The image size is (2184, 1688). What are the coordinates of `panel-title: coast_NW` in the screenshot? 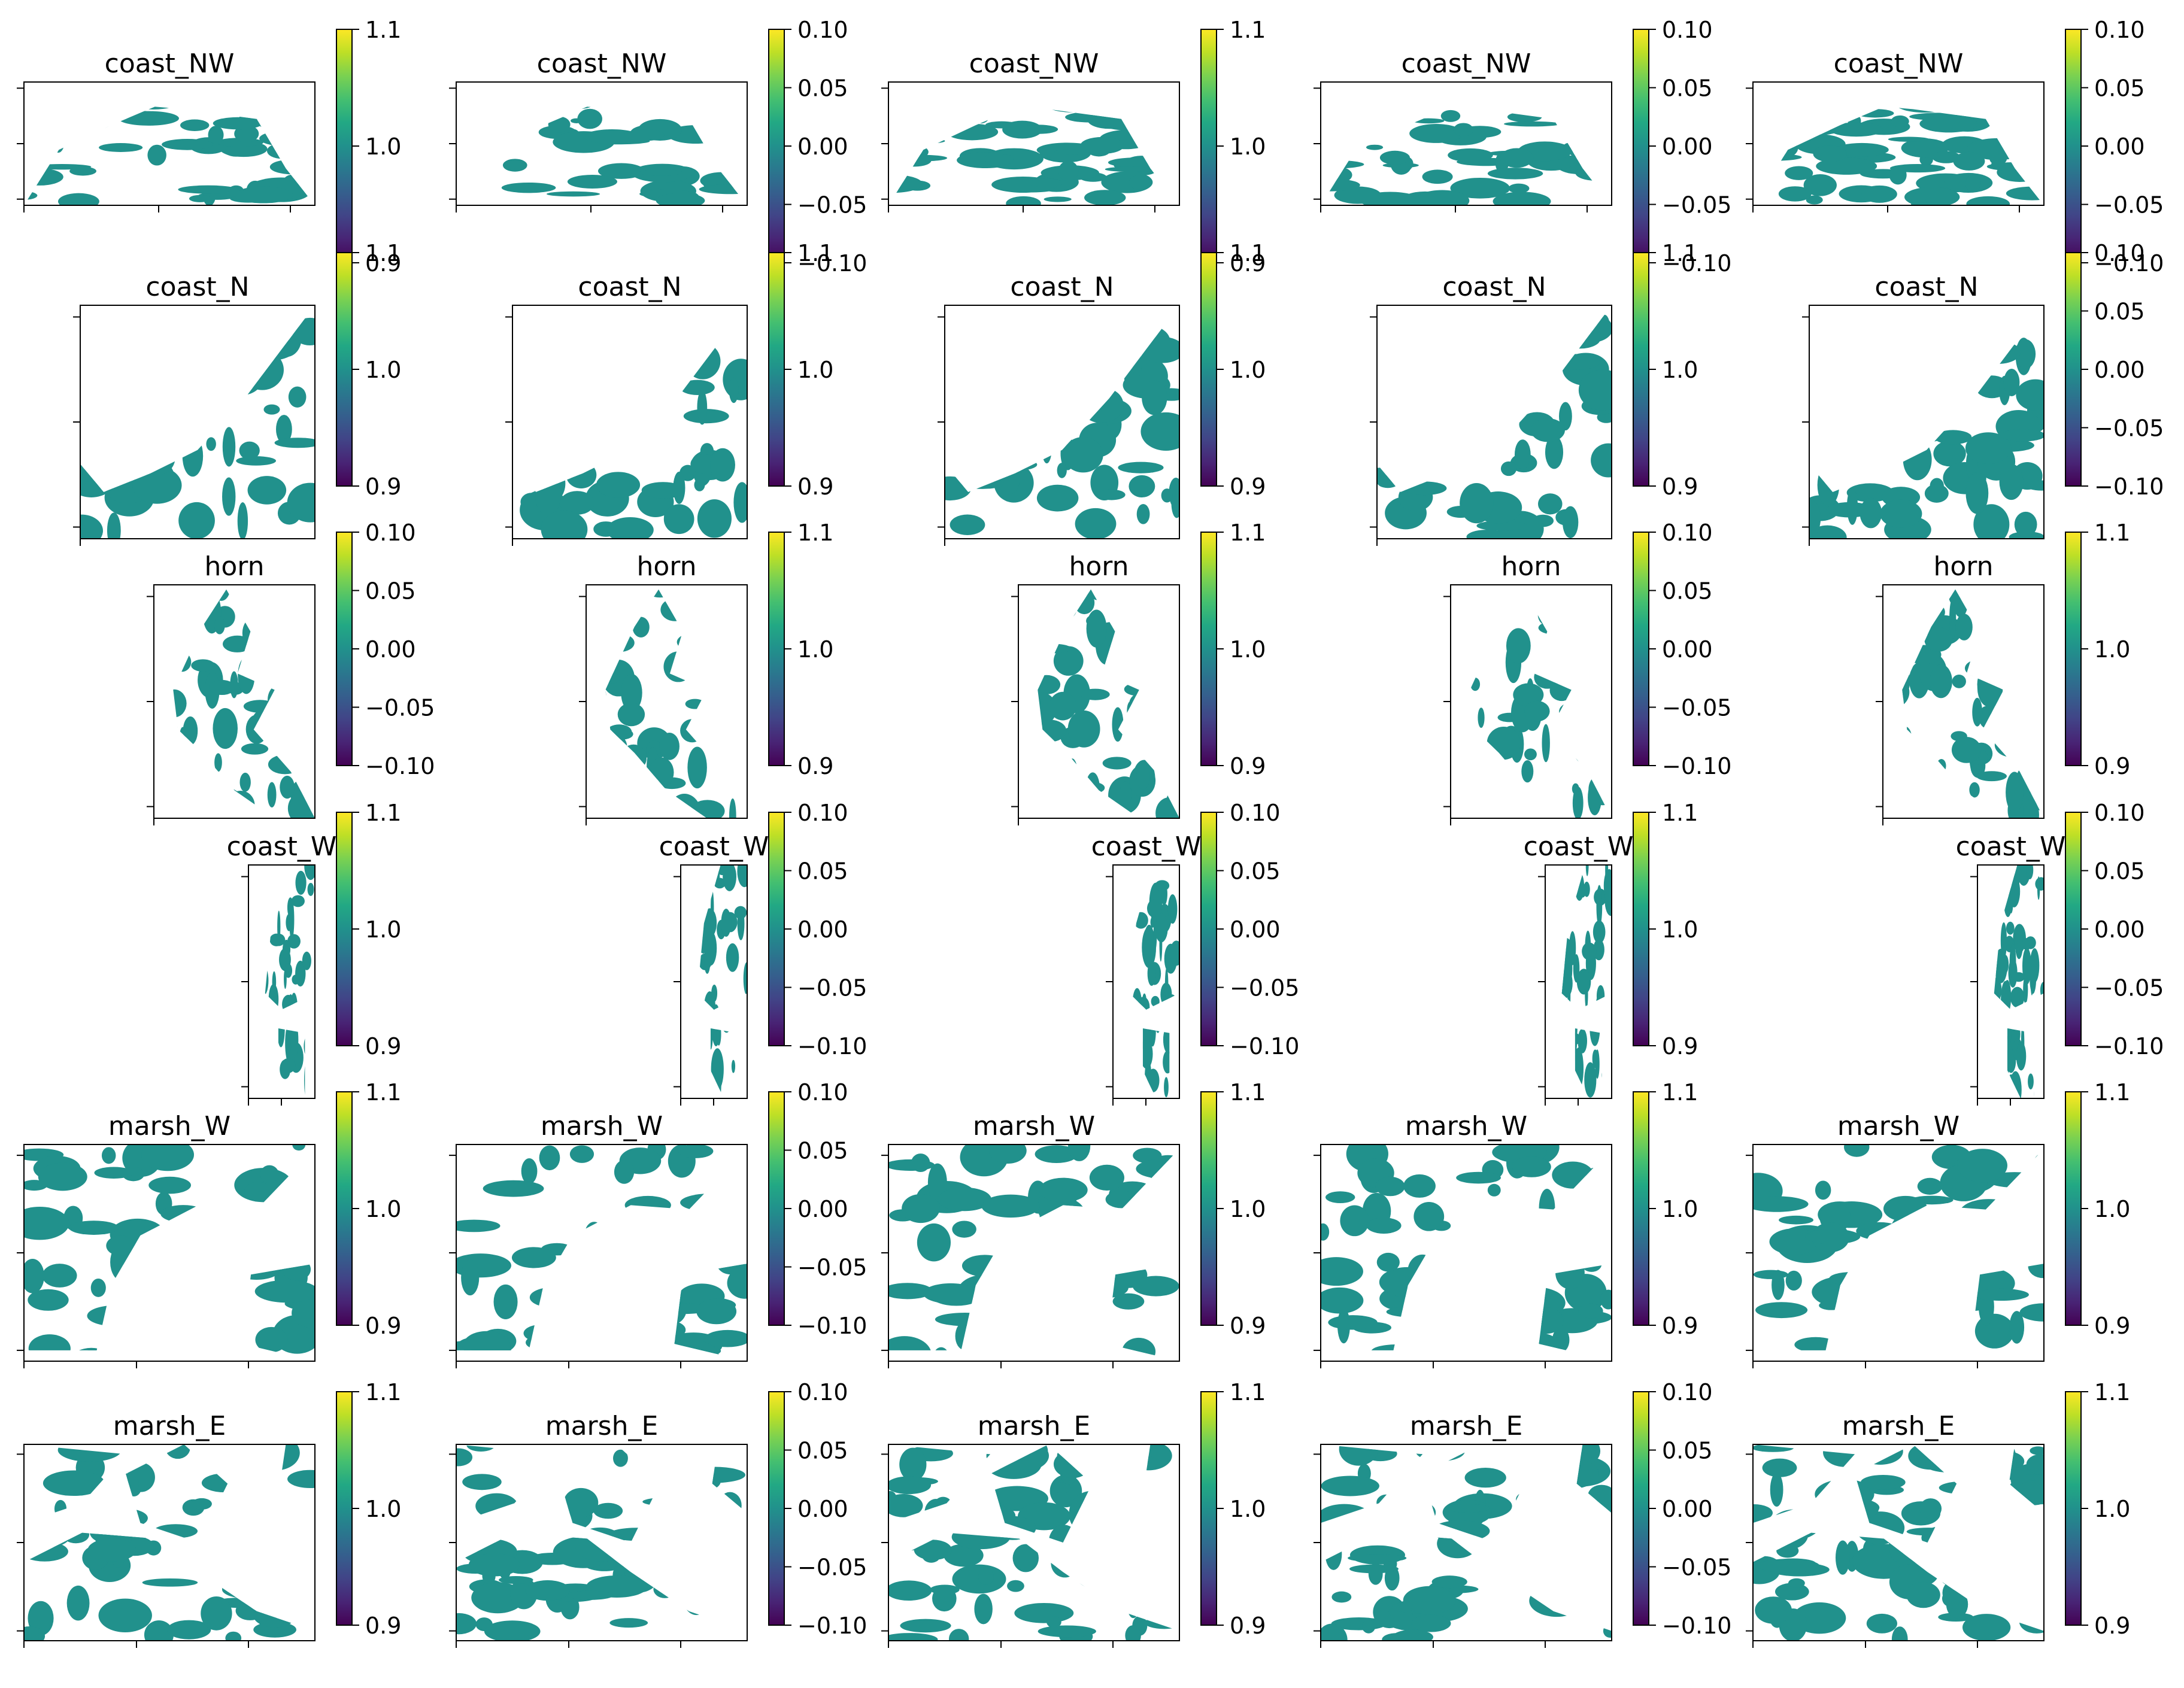 It's located at (1466, 63).